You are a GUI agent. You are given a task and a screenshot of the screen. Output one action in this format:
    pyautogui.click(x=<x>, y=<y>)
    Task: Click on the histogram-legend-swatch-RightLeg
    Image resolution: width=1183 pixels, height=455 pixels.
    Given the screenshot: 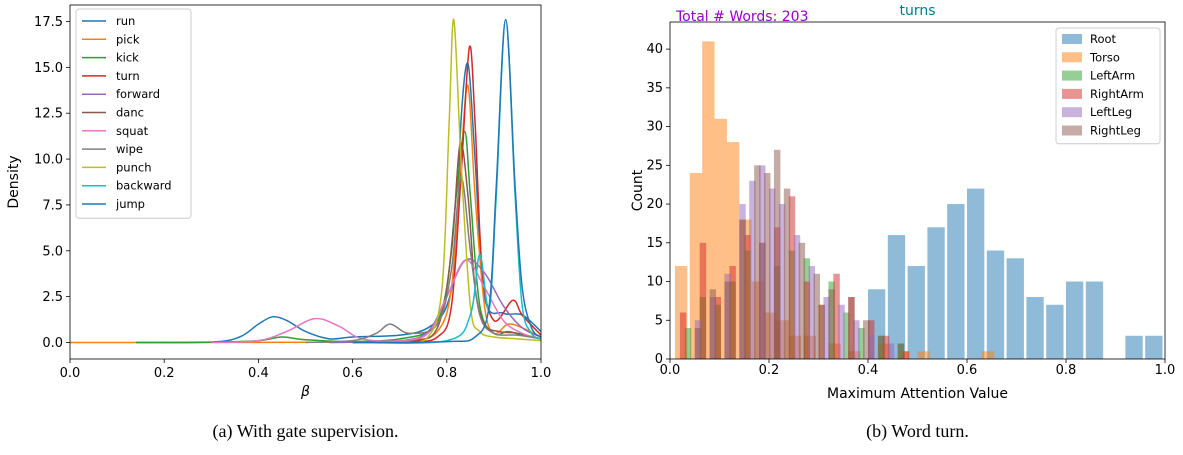 What is the action you would take?
    pyautogui.click(x=1072, y=130)
    